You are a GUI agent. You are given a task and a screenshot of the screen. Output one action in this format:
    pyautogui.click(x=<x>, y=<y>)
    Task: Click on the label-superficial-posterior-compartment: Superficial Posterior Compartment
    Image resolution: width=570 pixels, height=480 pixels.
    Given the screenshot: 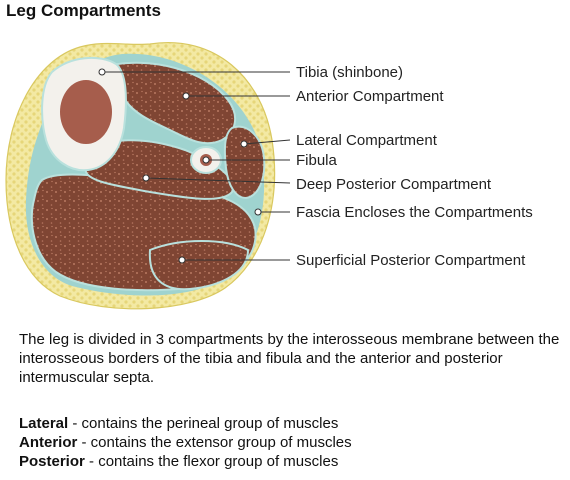 What is the action you would take?
    pyautogui.click(x=411, y=260)
    